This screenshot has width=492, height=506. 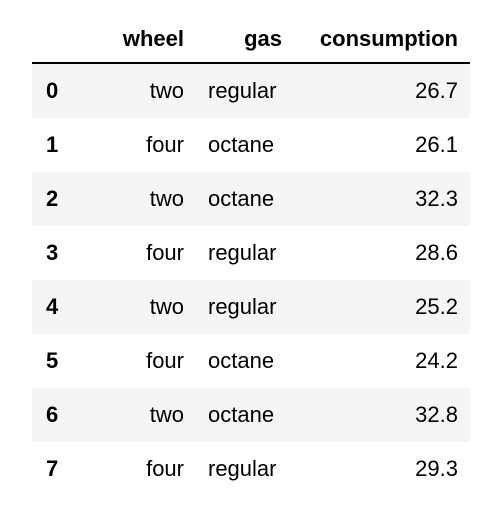 What do you see at coordinates (436, 198) in the screenshot?
I see `cell-consumption: 32.3` at bounding box center [436, 198].